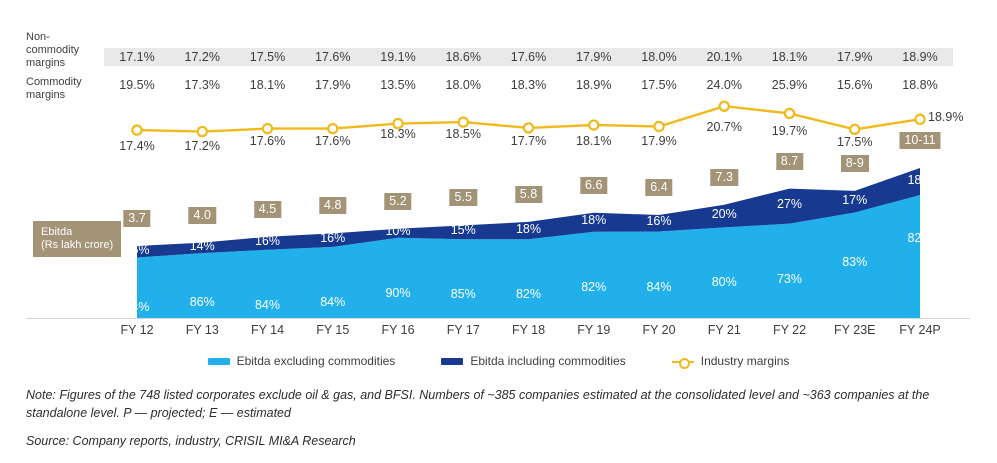 The image size is (997, 463). I want to click on industry-margin-label: 17.4%, so click(137, 146).